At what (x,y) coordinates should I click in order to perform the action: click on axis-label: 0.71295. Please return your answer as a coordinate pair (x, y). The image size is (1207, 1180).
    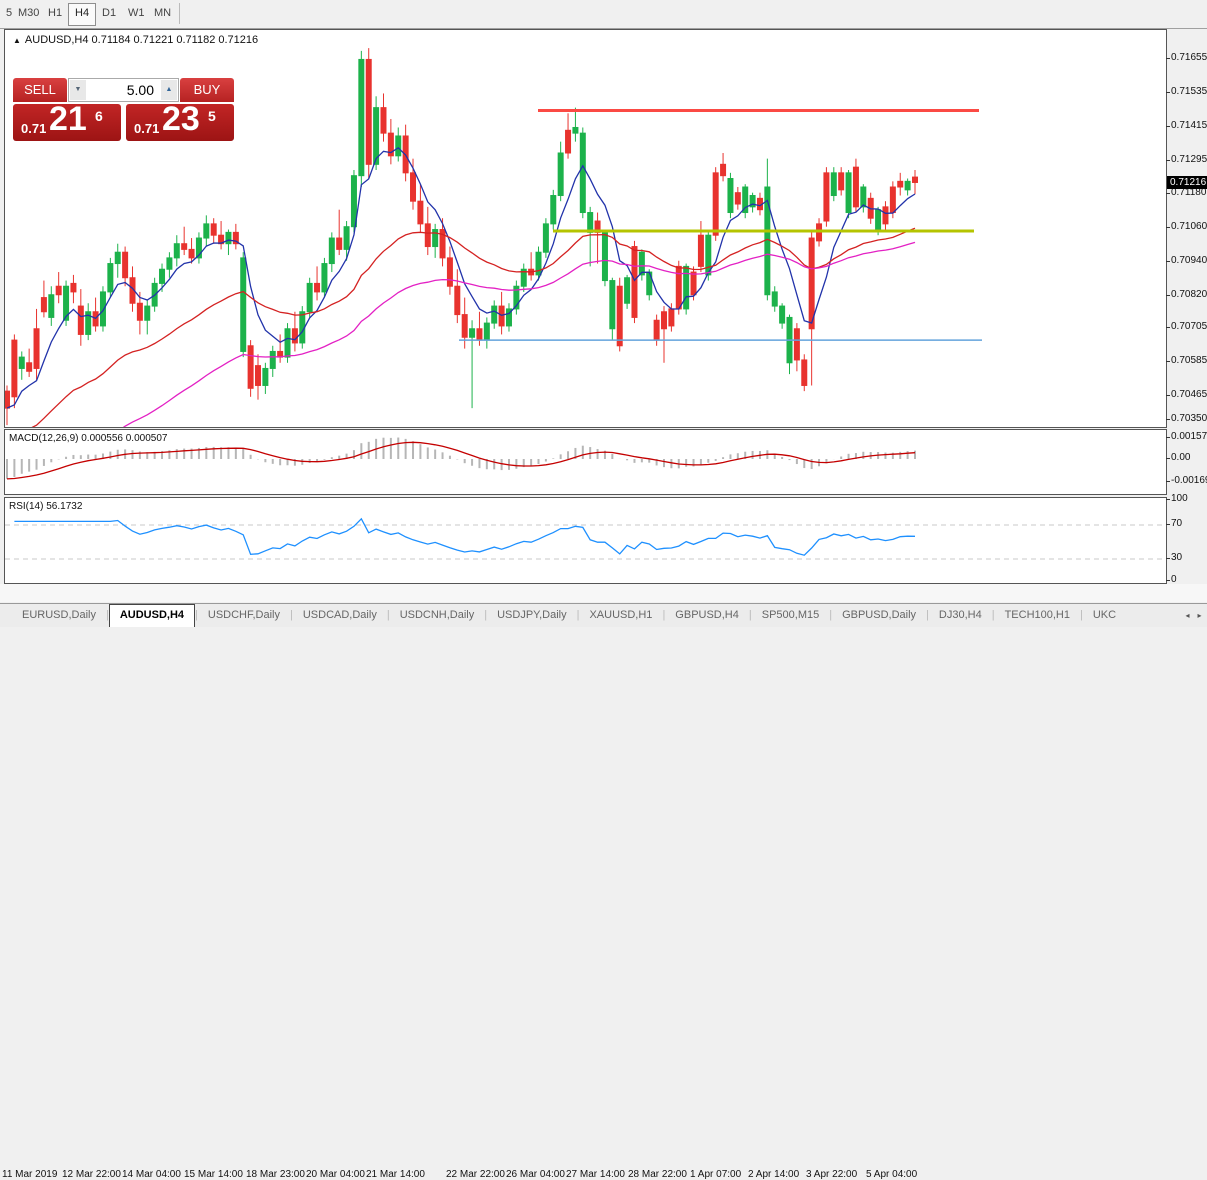
    Looking at the image, I should click on (1189, 159).